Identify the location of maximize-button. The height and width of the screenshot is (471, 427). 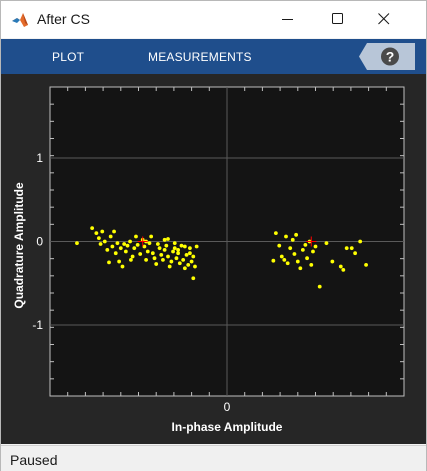
(338, 19).